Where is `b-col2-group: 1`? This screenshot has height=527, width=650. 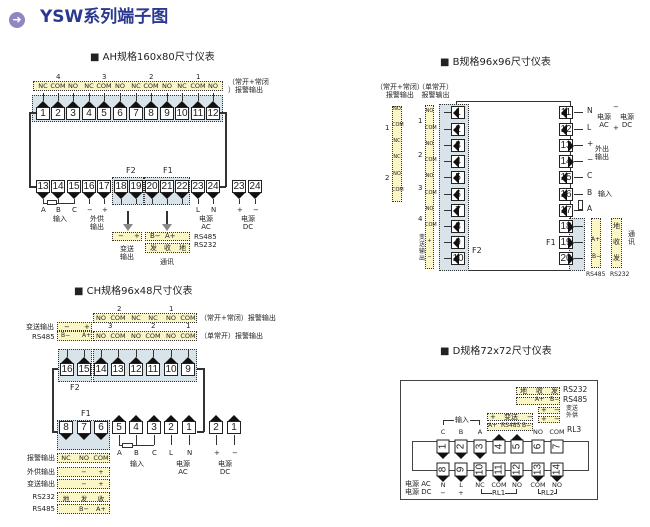 b-col2-group: 1 is located at coordinates (420, 121).